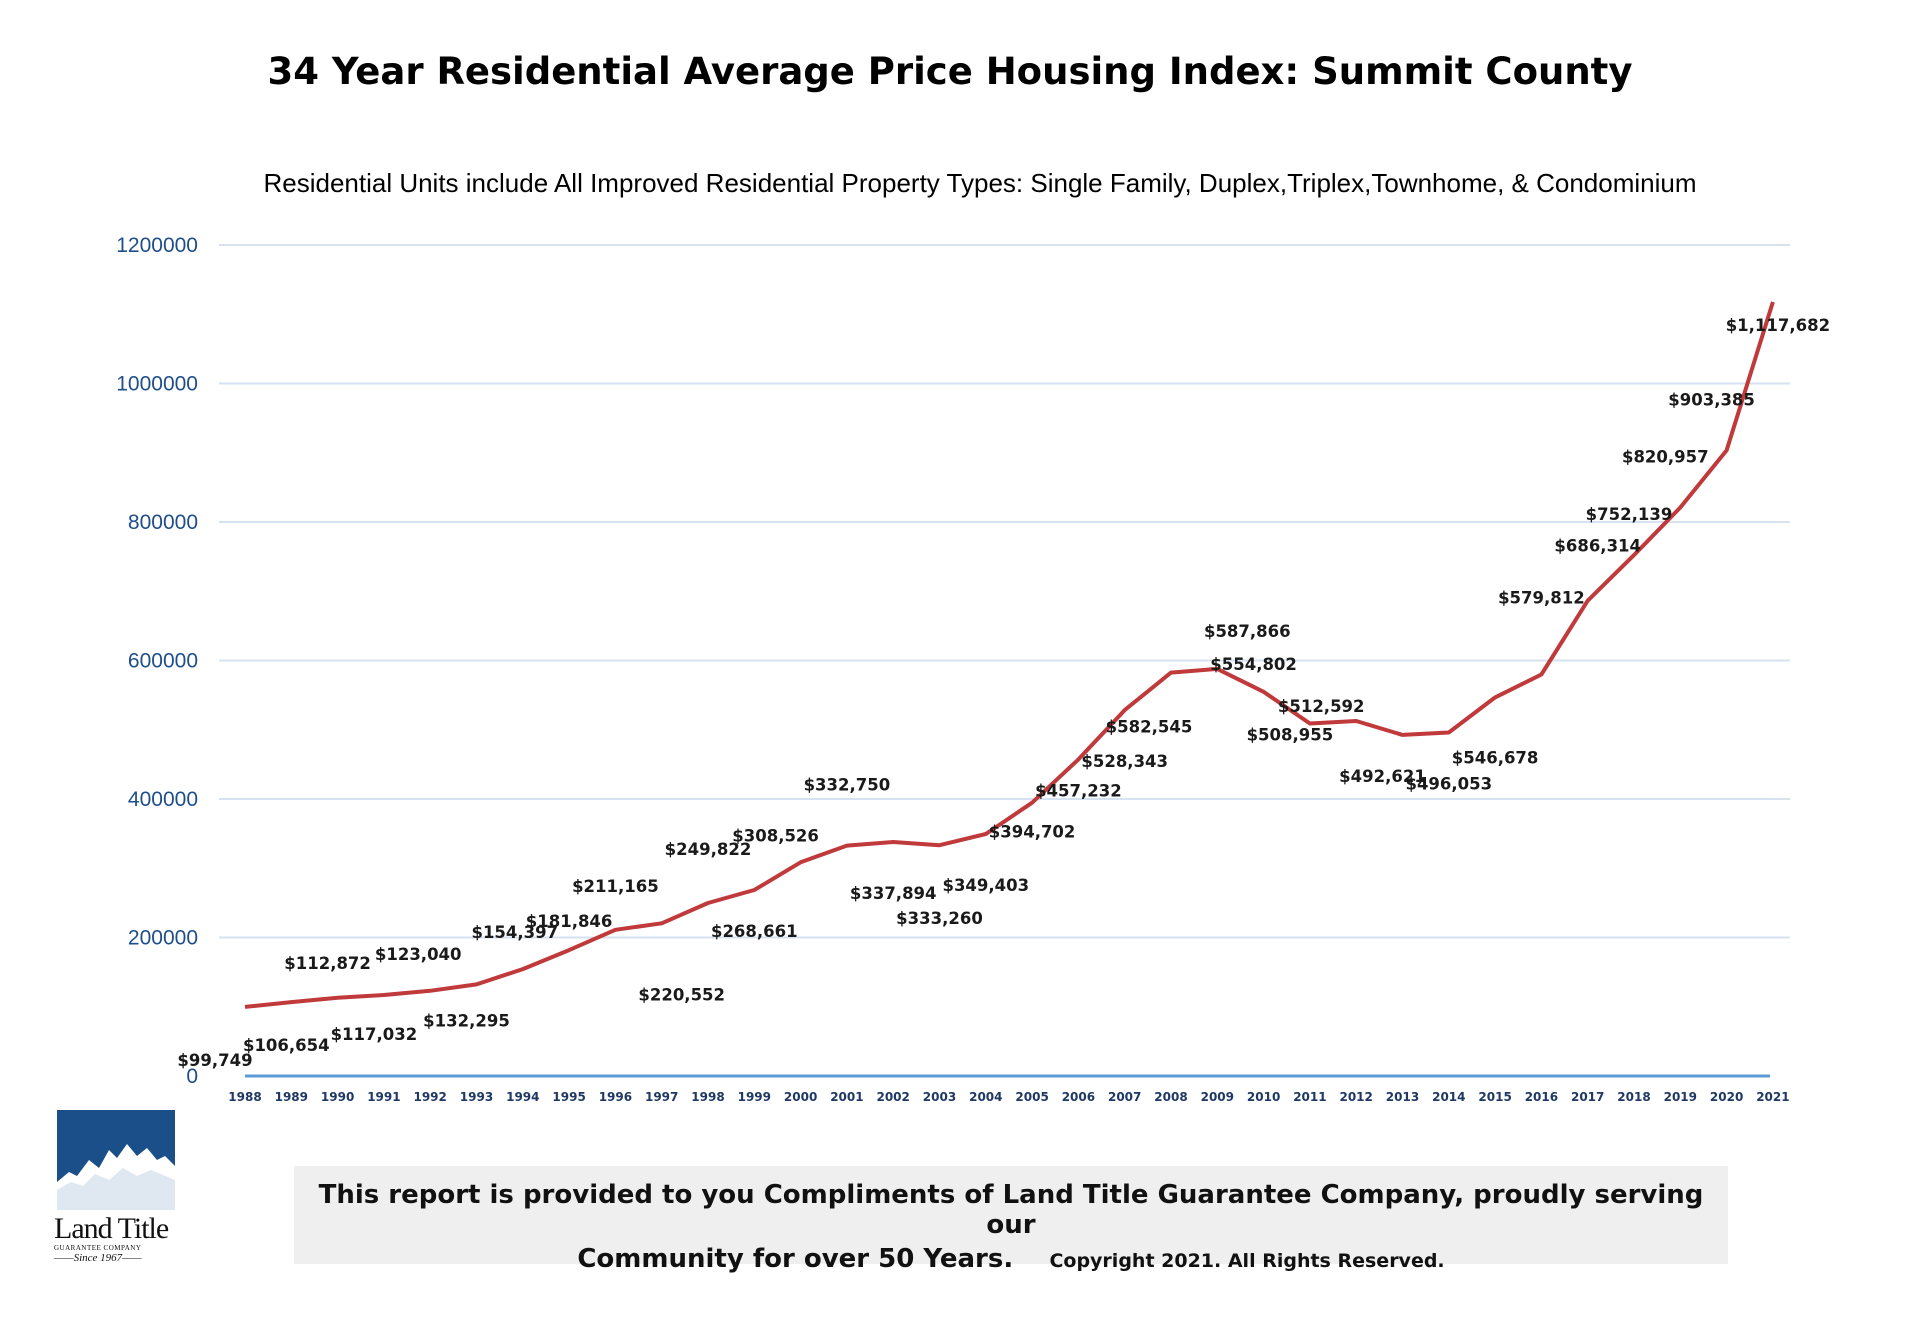 Image resolution: width=1920 pixels, height=1317 pixels. I want to click on x-tick-label: 2006, so click(1078, 1097).